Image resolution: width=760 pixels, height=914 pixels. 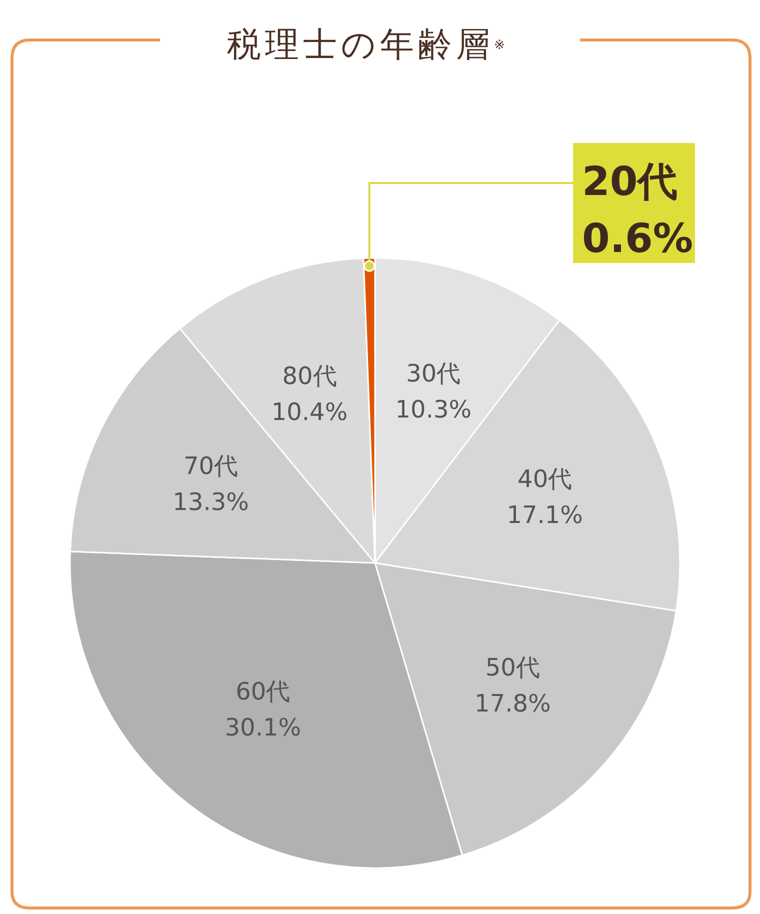 I want to click on chart-title: 税理士の年齢層$^{※}$, so click(x=368, y=45).